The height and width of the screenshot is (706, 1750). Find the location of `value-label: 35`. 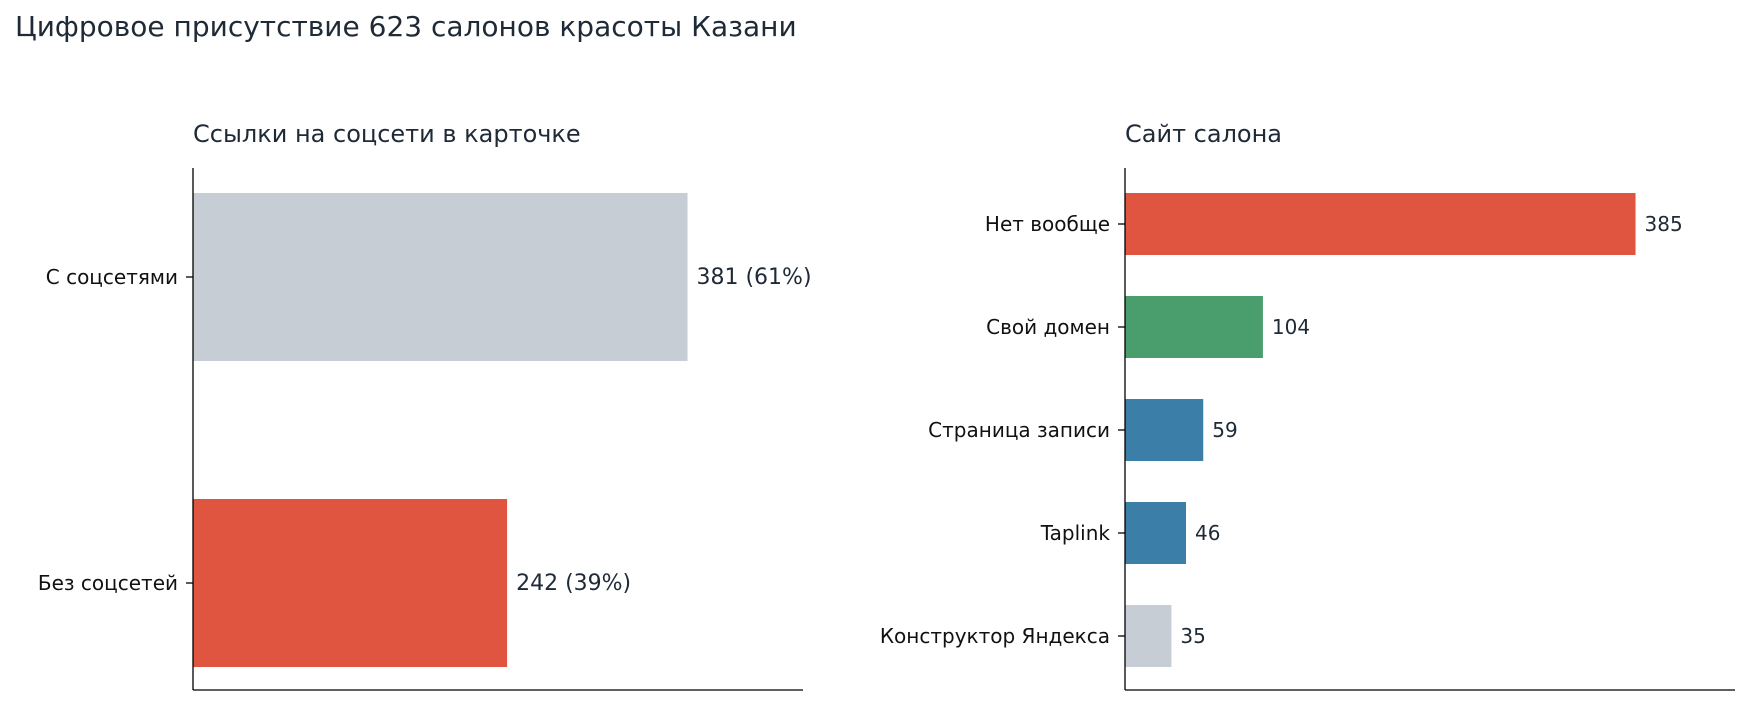

value-label: 35 is located at coordinates (1192, 636).